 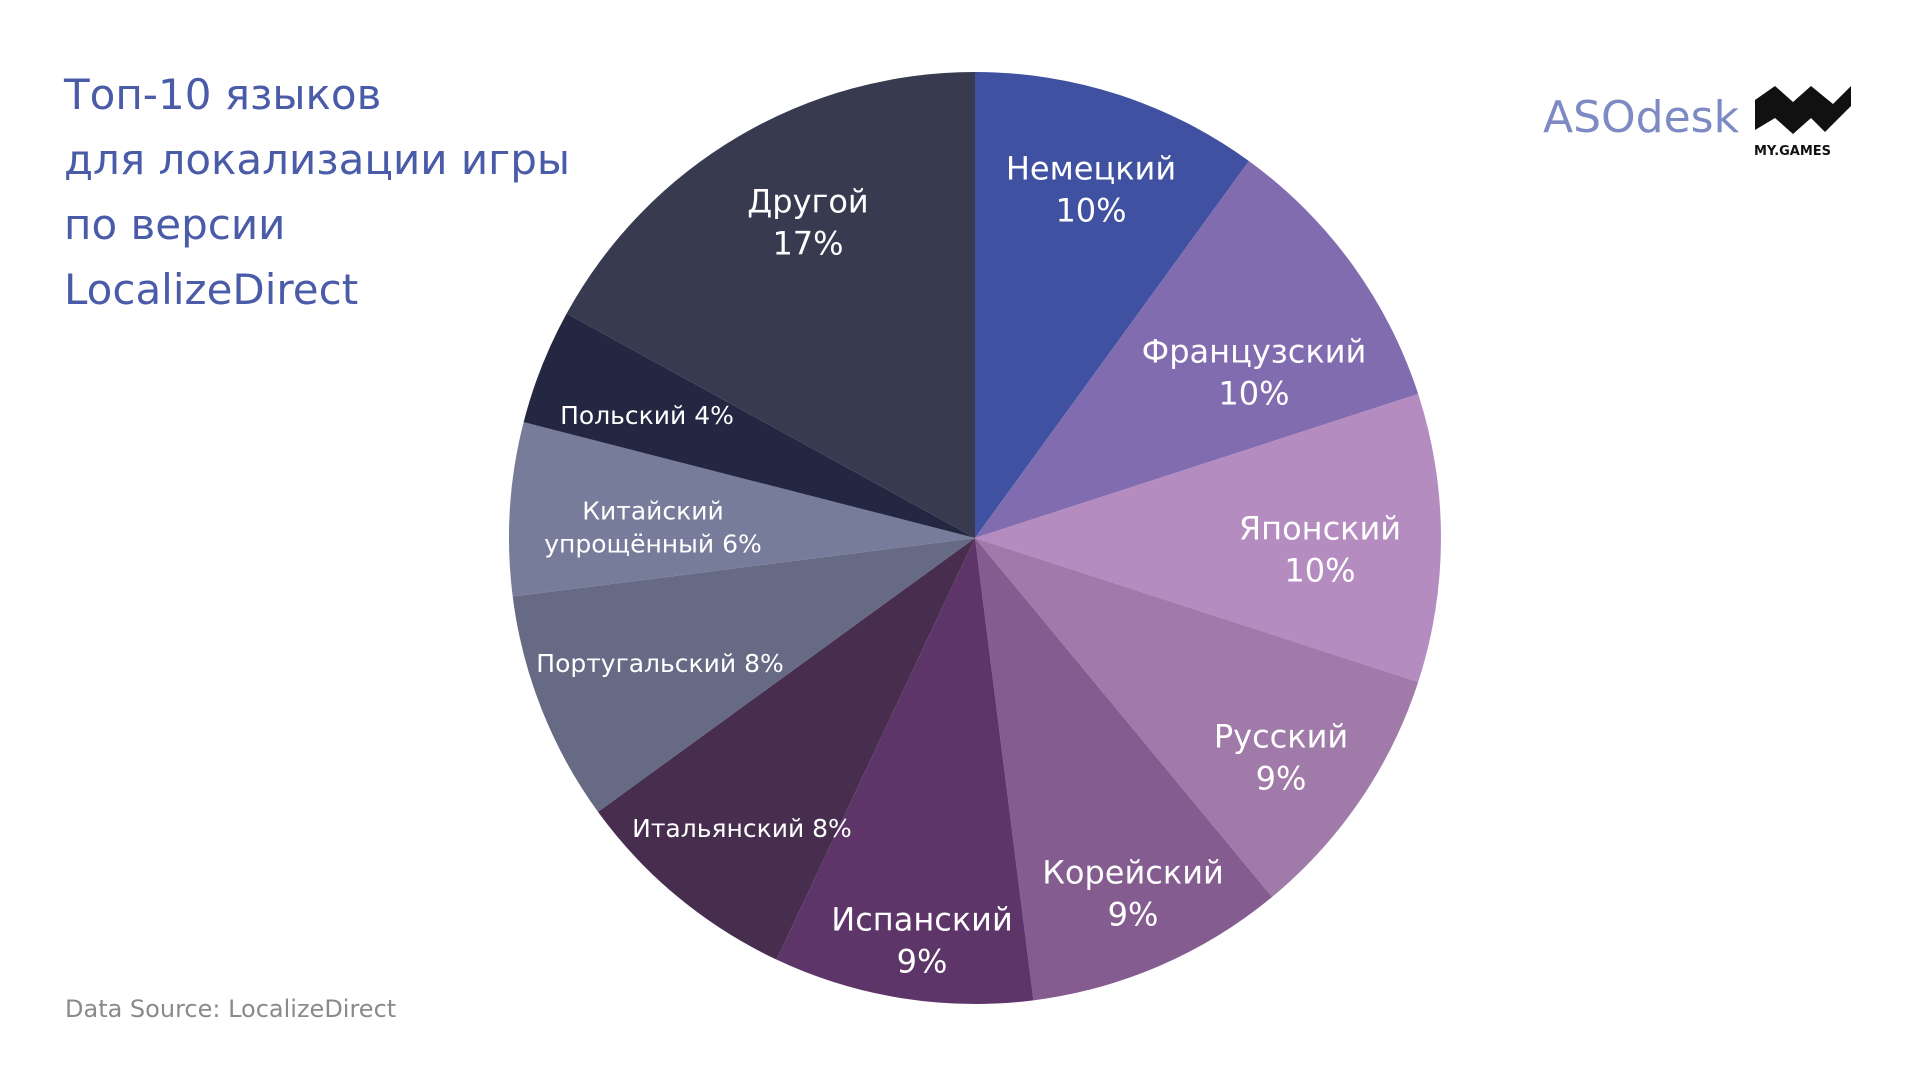 I want to click on category-label: Португальский, so click(x=636, y=663).